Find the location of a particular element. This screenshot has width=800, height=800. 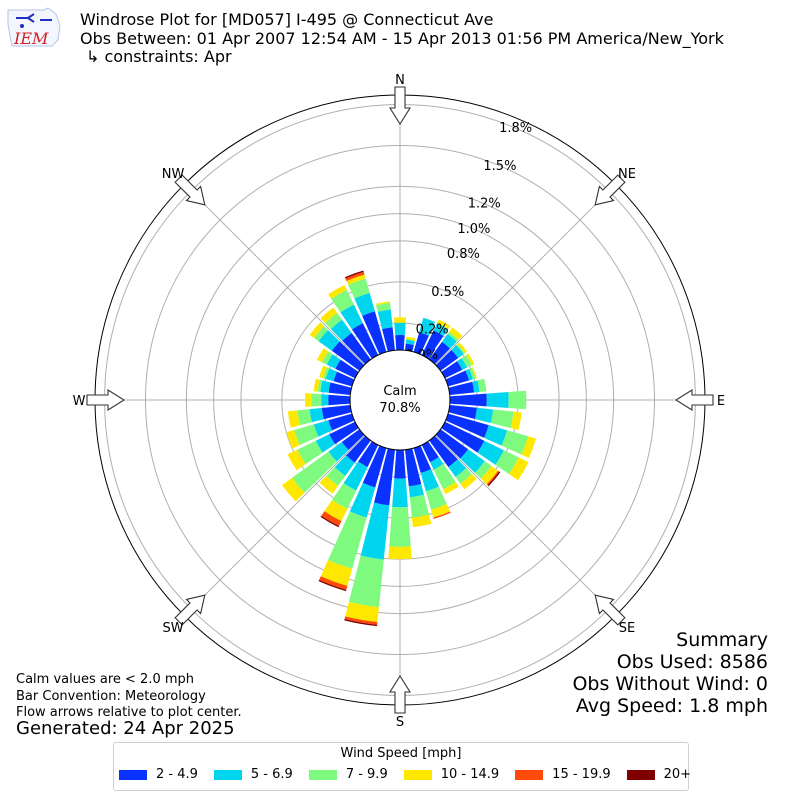

legend-label: 20+ is located at coordinates (677, 774).